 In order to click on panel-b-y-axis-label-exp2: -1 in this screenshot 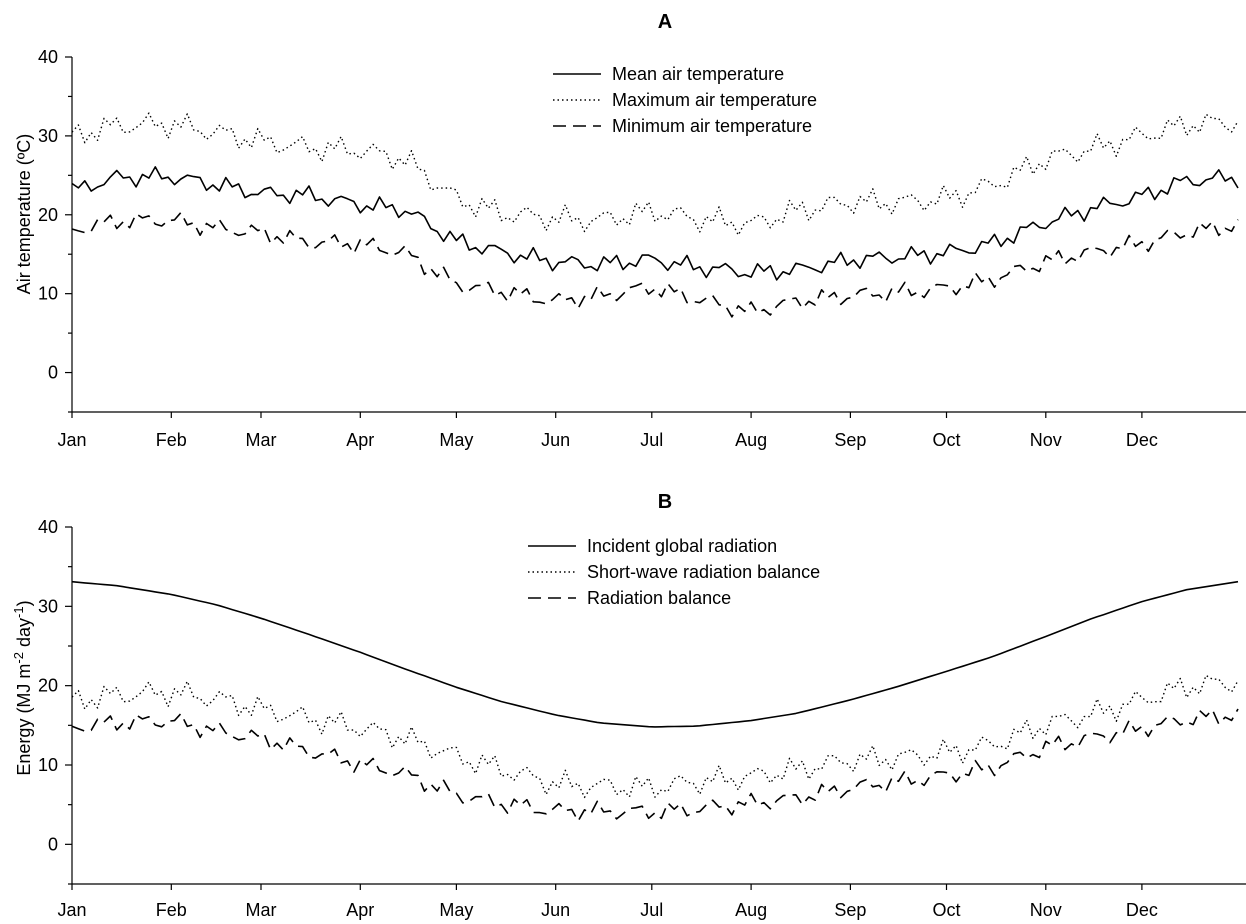, I will do `click(18, 612)`.